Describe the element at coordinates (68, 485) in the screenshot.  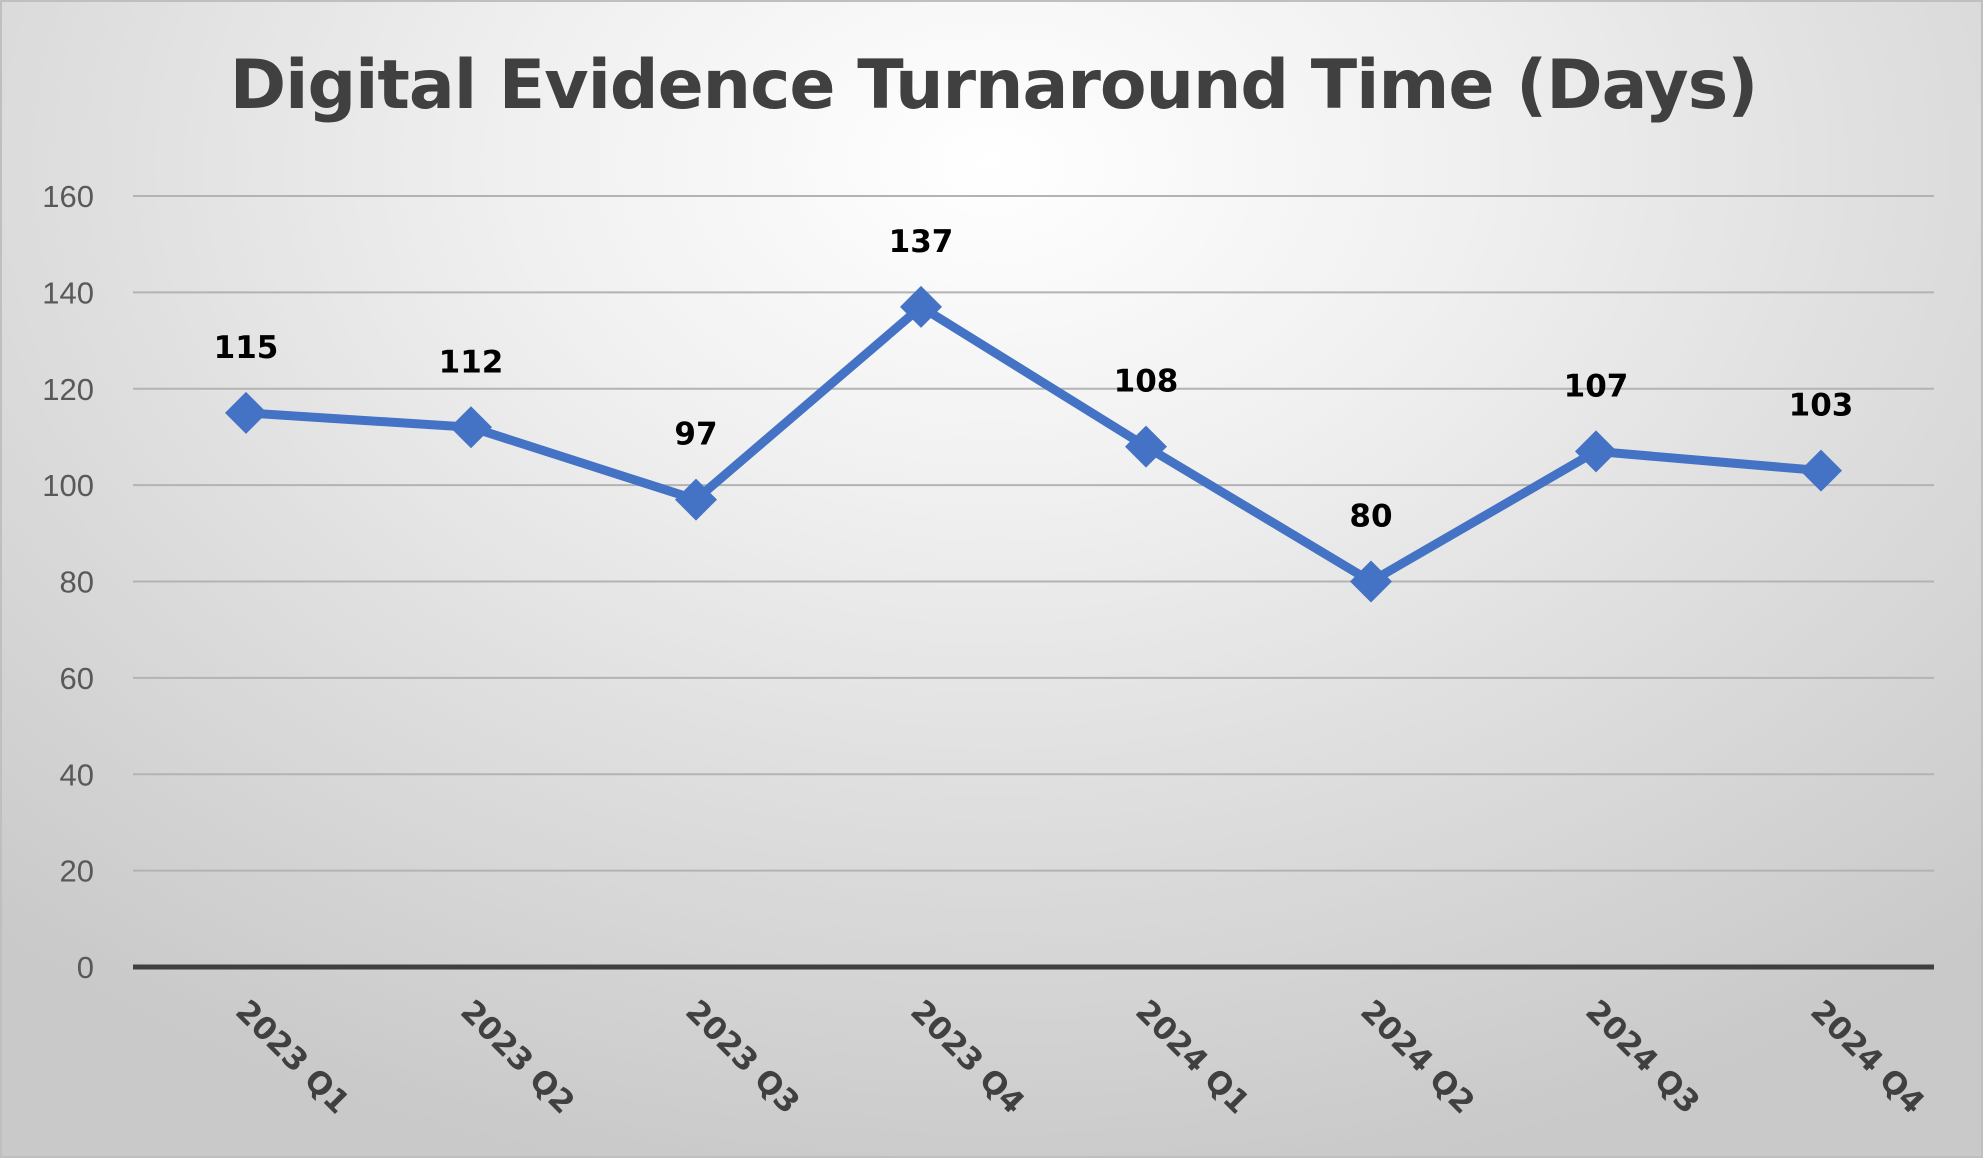
I see `y-tick-label: 100` at that location.